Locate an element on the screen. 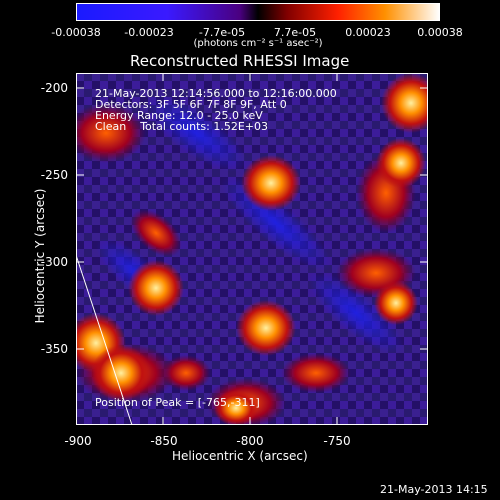 This screenshot has width=500, height=500. colorbar-tick: 7.7e-05 is located at coordinates (295, 32).